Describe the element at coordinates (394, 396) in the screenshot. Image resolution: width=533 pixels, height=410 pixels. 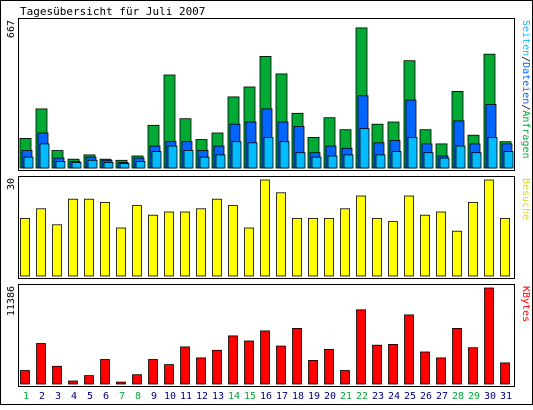
I see `x-tick-label-day-24: 24` at that location.